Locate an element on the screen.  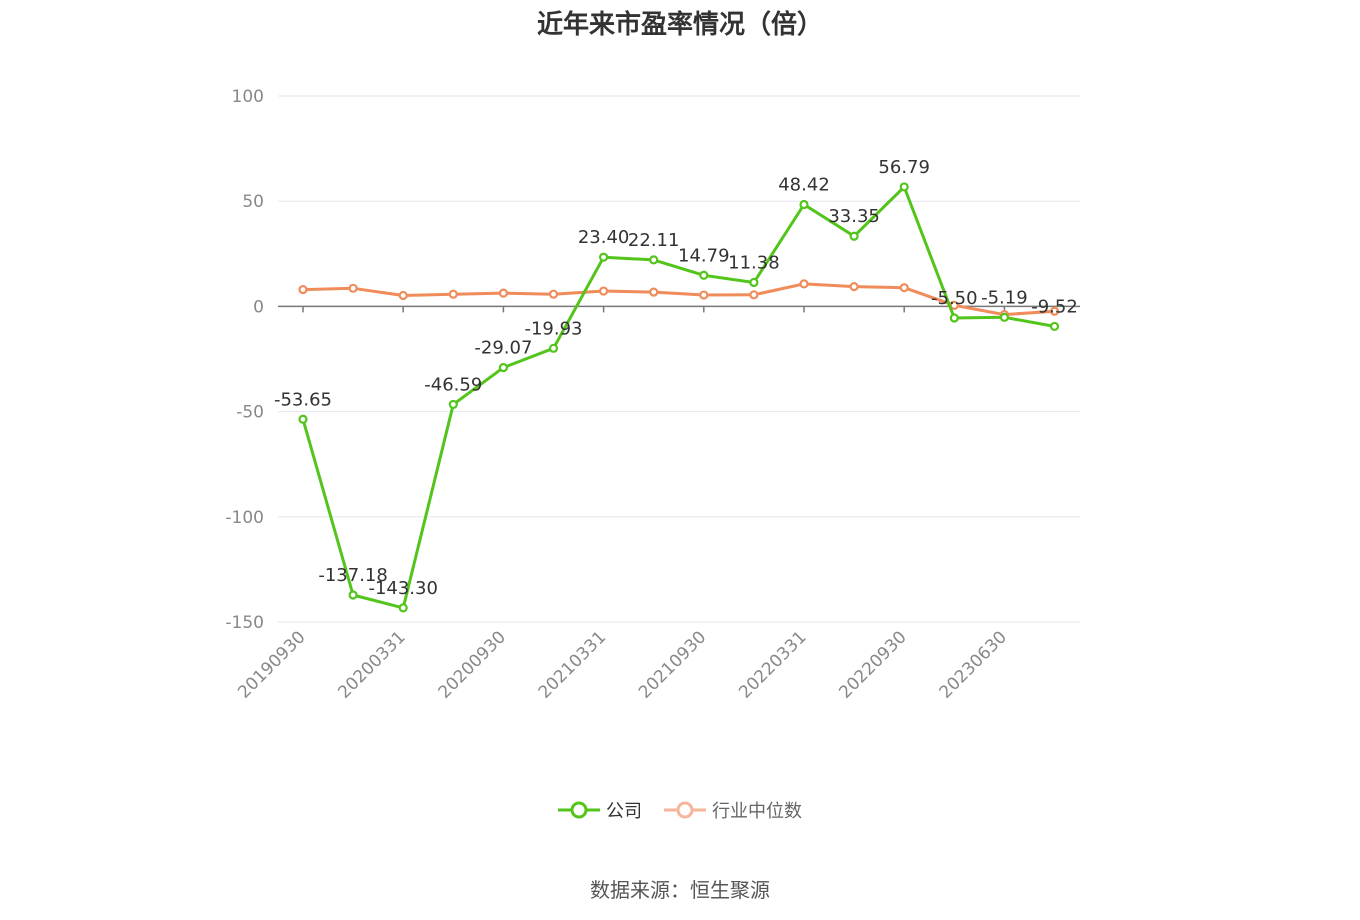
data-label-company: 22.11 is located at coordinates (654, 240).